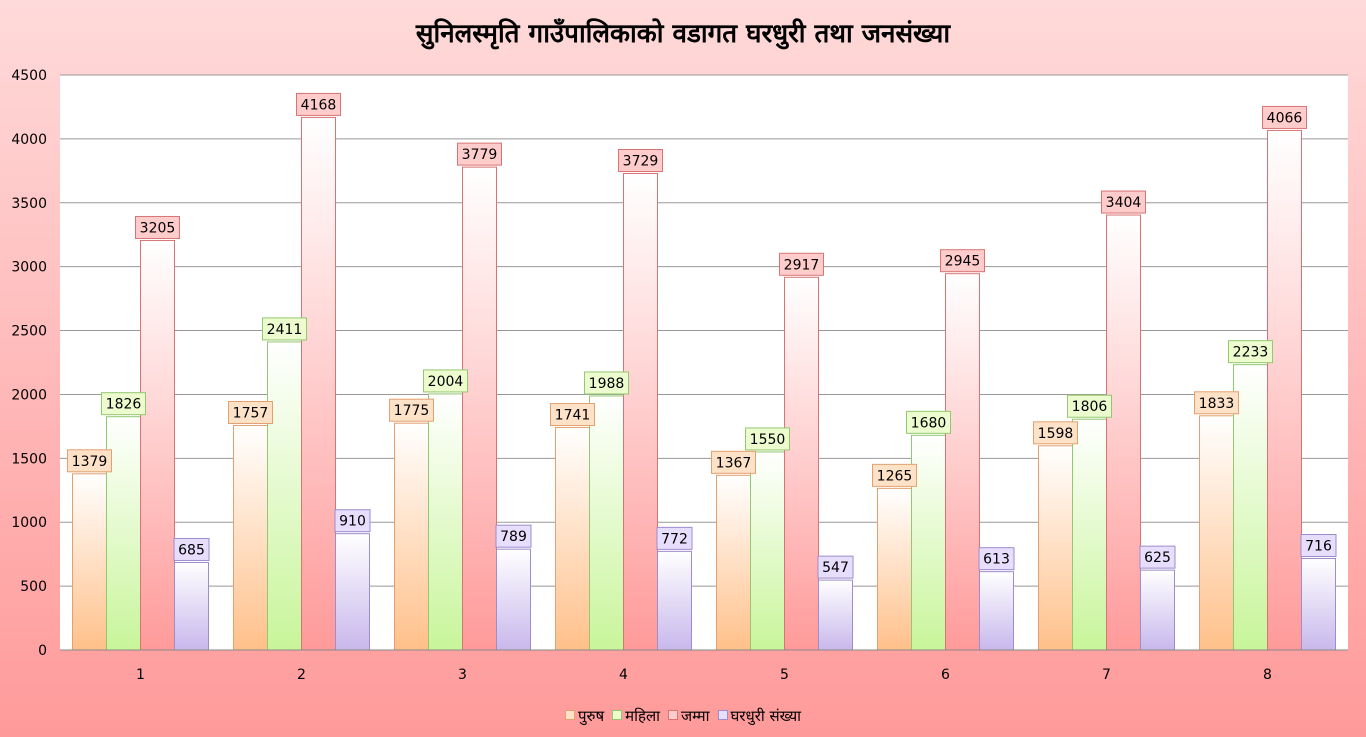 The width and height of the screenshot is (1366, 737). I want to click on x-tick-label: 6, so click(945, 675).